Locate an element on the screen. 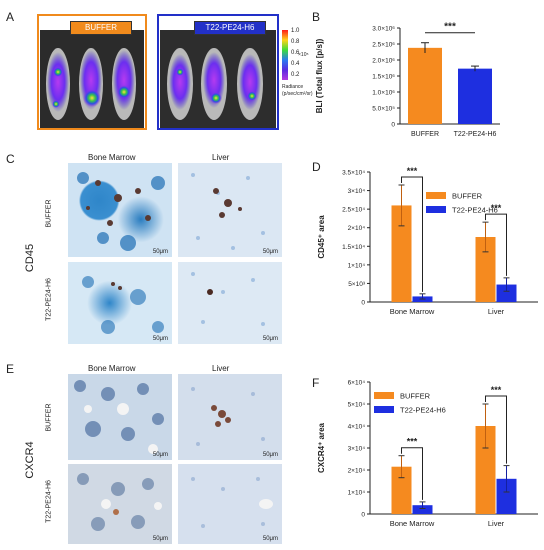 The width and height of the screenshot is (544, 550). micrograph-cd45-bone-marrow-buffer: 50μm is located at coordinates (120, 210).